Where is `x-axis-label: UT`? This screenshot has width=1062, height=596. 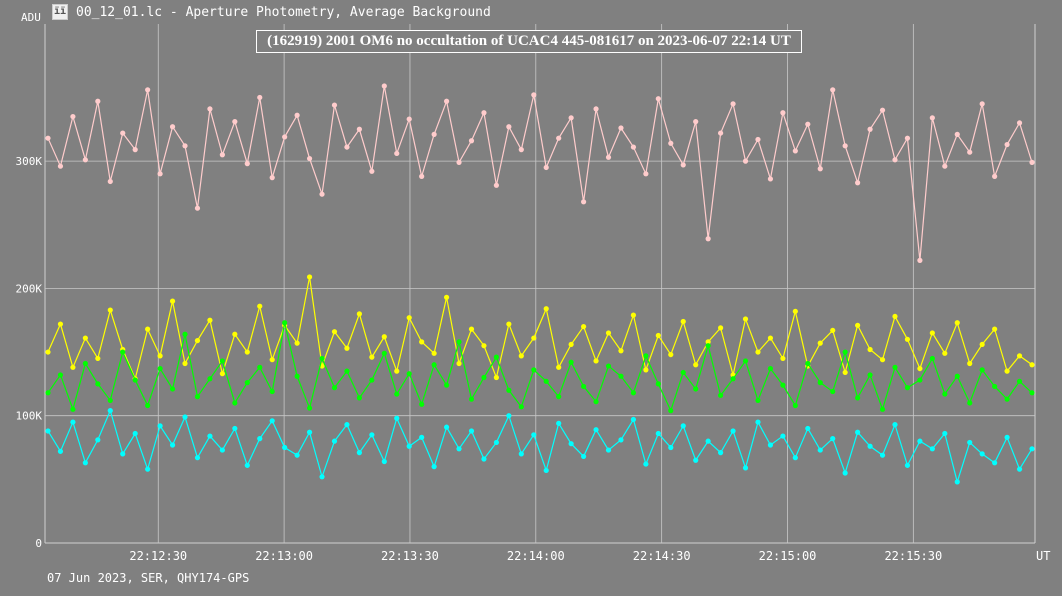
x-axis-label: UT is located at coordinates (1043, 556).